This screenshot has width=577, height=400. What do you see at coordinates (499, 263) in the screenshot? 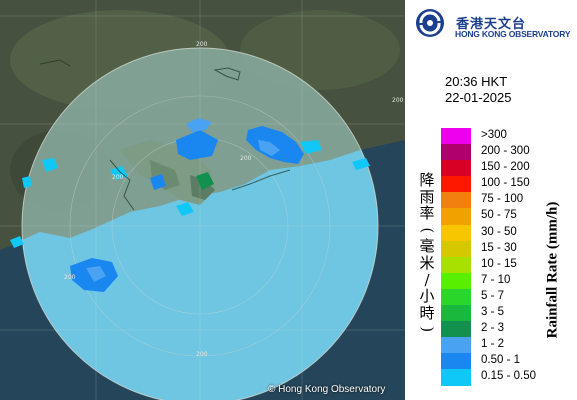
I see `legend-label: 10 - 15` at bounding box center [499, 263].